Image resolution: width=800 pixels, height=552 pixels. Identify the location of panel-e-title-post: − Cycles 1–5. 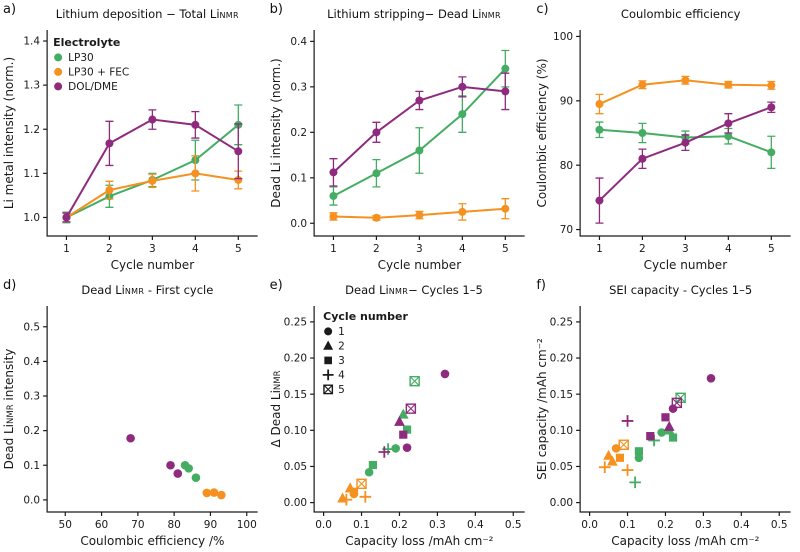
(445, 290).